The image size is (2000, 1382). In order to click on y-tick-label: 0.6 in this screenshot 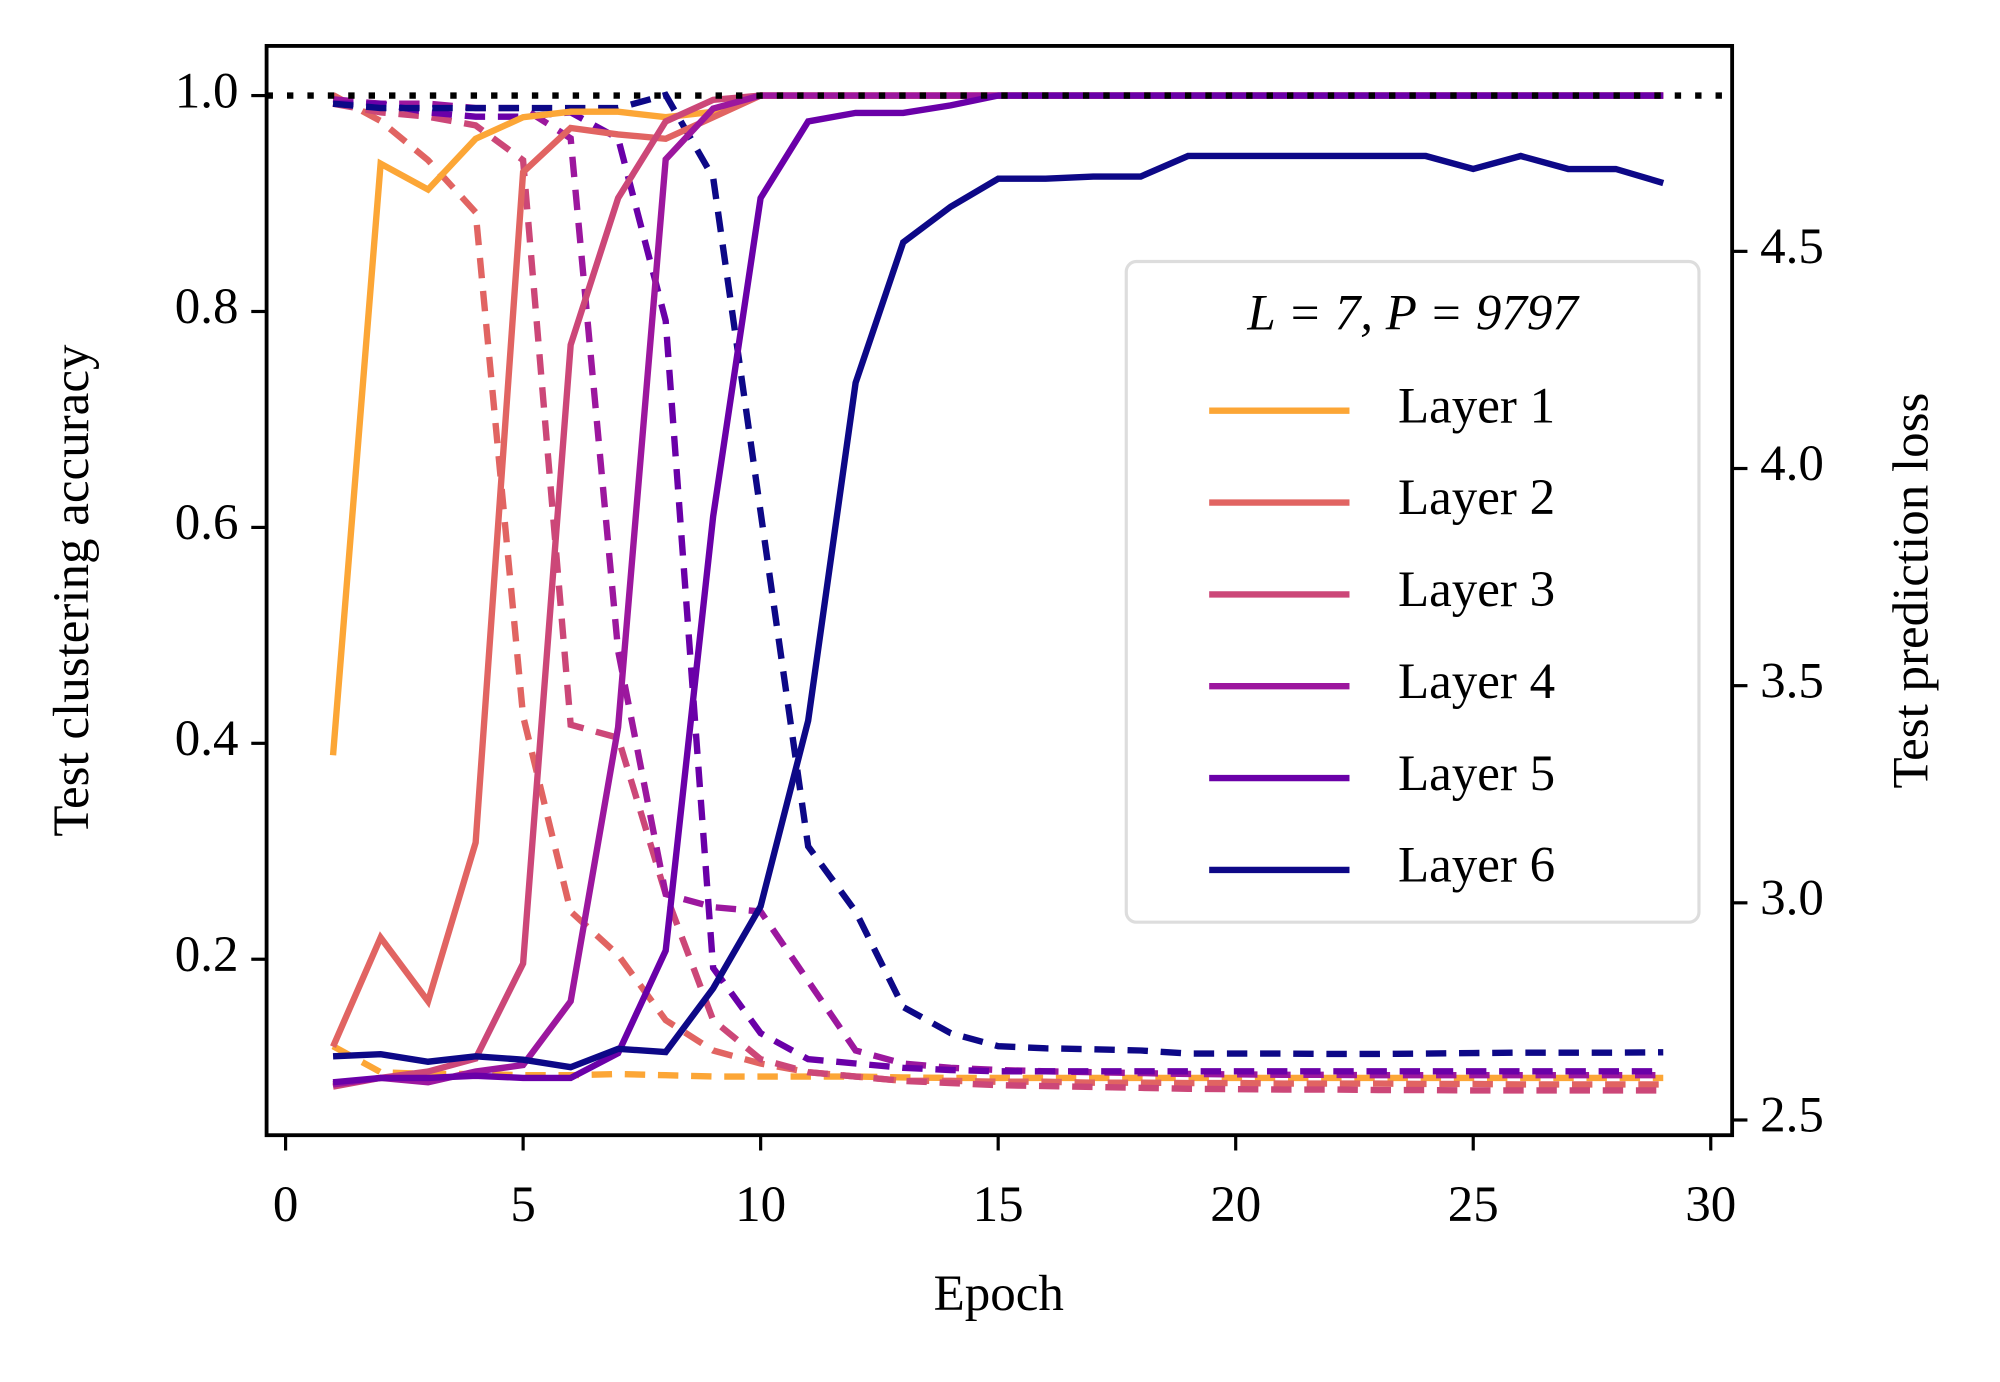, I will do `click(207, 523)`.